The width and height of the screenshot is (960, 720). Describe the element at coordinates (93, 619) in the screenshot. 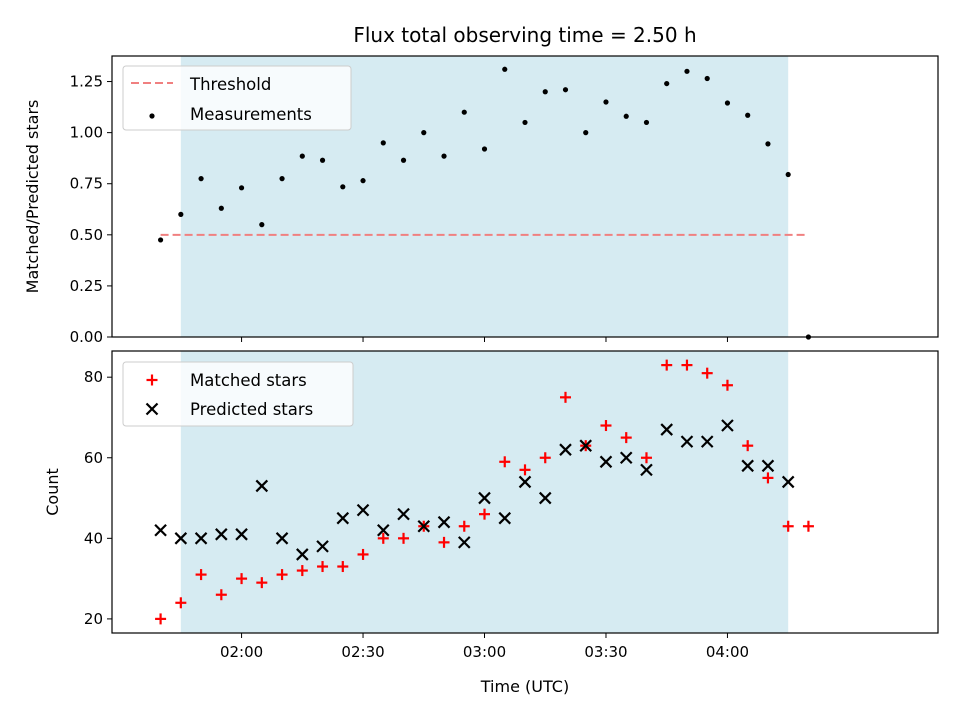

I see `y-tick-label: 20` at that location.